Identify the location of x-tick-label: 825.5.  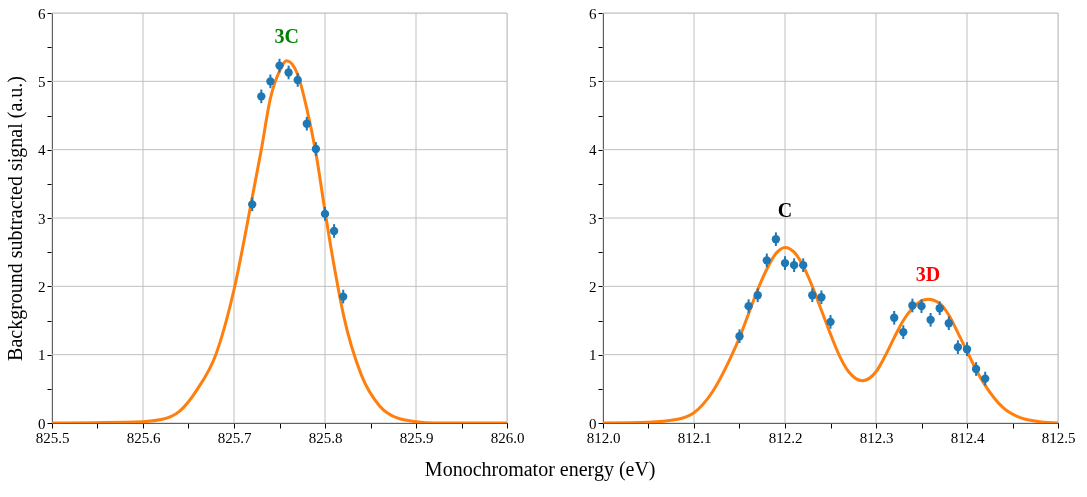
(52, 437).